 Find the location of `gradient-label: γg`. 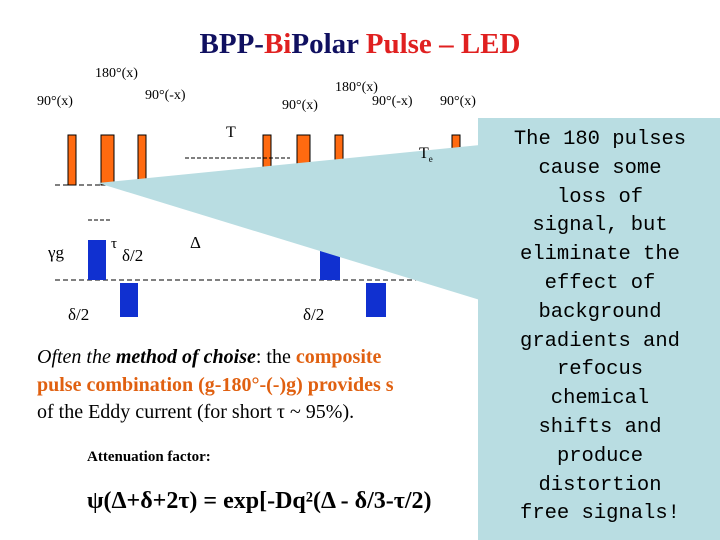

gradient-label: γg is located at coordinates (56, 252).